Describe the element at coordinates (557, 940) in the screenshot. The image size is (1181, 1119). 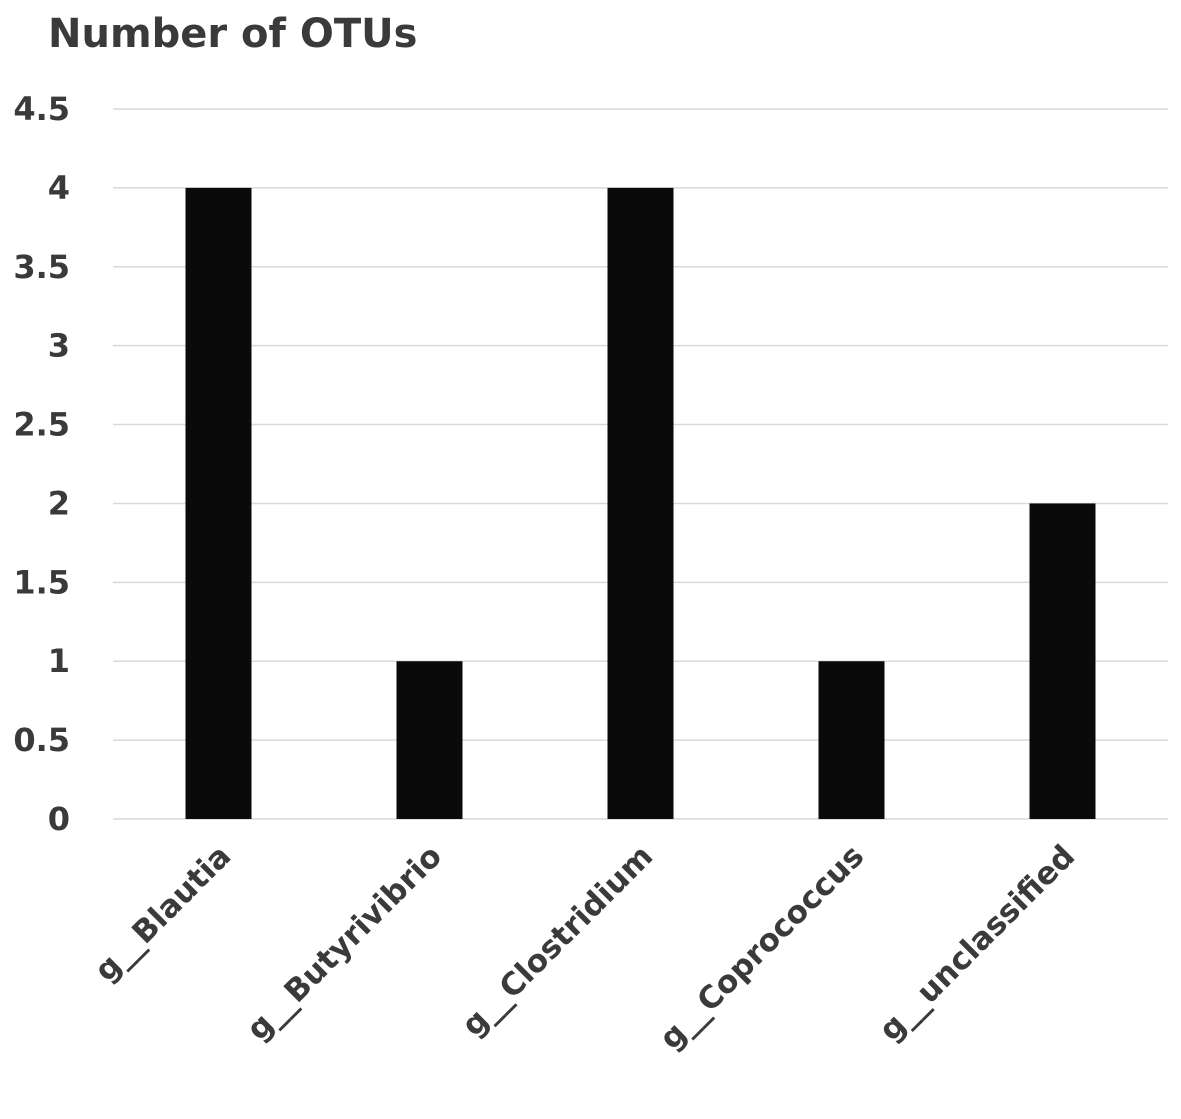
I see `x-tick-label: g__Clostridium` at that location.